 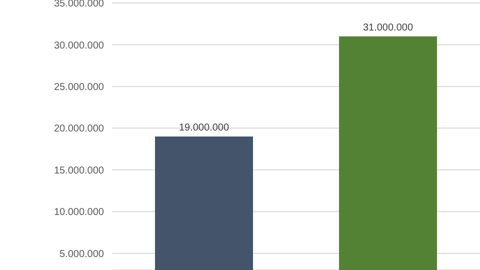 What do you see at coordinates (204, 128) in the screenshot?
I see `data-label: 19.000.000` at bounding box center [204, 128].